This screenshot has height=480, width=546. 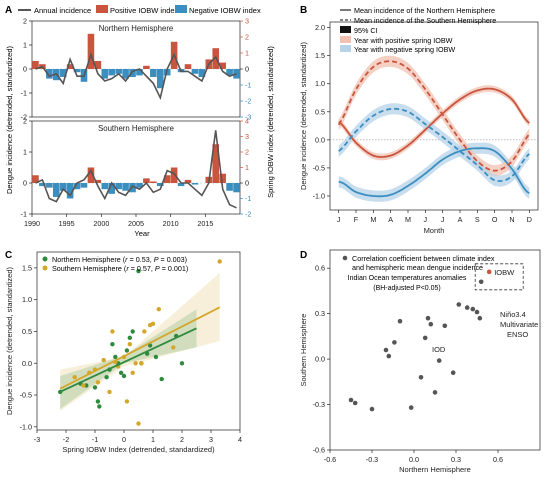 I want to click on xtick-label: 3, so click(x=211, y=439).